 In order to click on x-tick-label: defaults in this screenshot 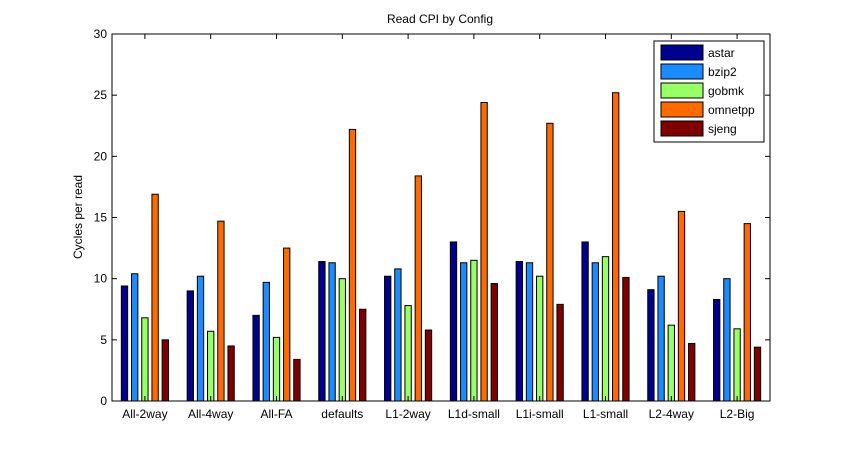, I will do `click(342, 414)`.